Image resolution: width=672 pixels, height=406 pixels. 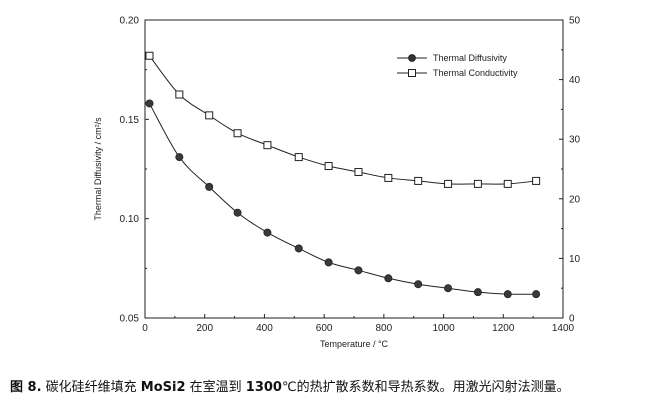 I want to click on x-tick-label: 600, so click(x=324, y=328).